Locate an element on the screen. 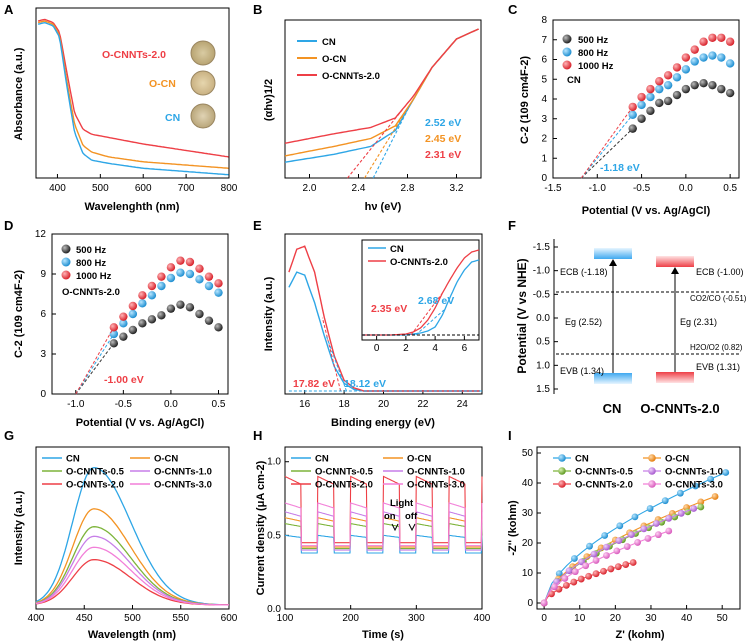 This screenshot has width=747, height=644. legend: 500 Hz 800 Hz 1000 Hz CN is located at coordinates (588, 60).